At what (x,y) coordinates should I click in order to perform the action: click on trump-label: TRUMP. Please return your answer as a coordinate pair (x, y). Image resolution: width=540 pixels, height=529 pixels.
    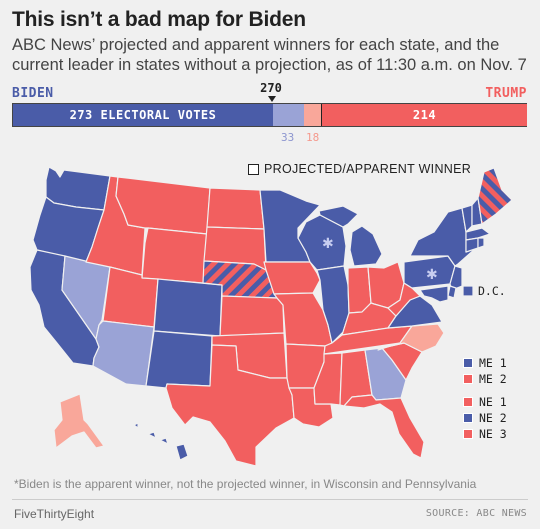
    Looking at the image, I should click on (506, 93).